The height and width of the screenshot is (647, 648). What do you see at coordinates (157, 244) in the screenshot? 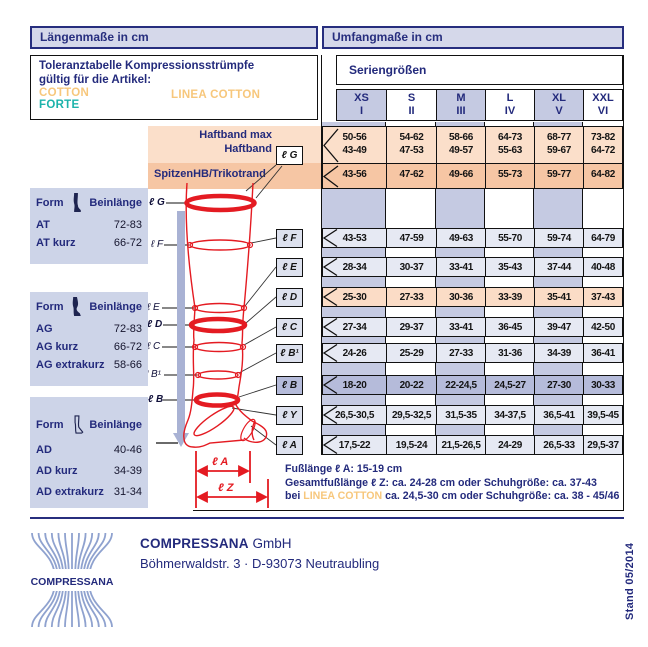
I see `leg-label-f: ℓ F` at bounding box center [157, 244].